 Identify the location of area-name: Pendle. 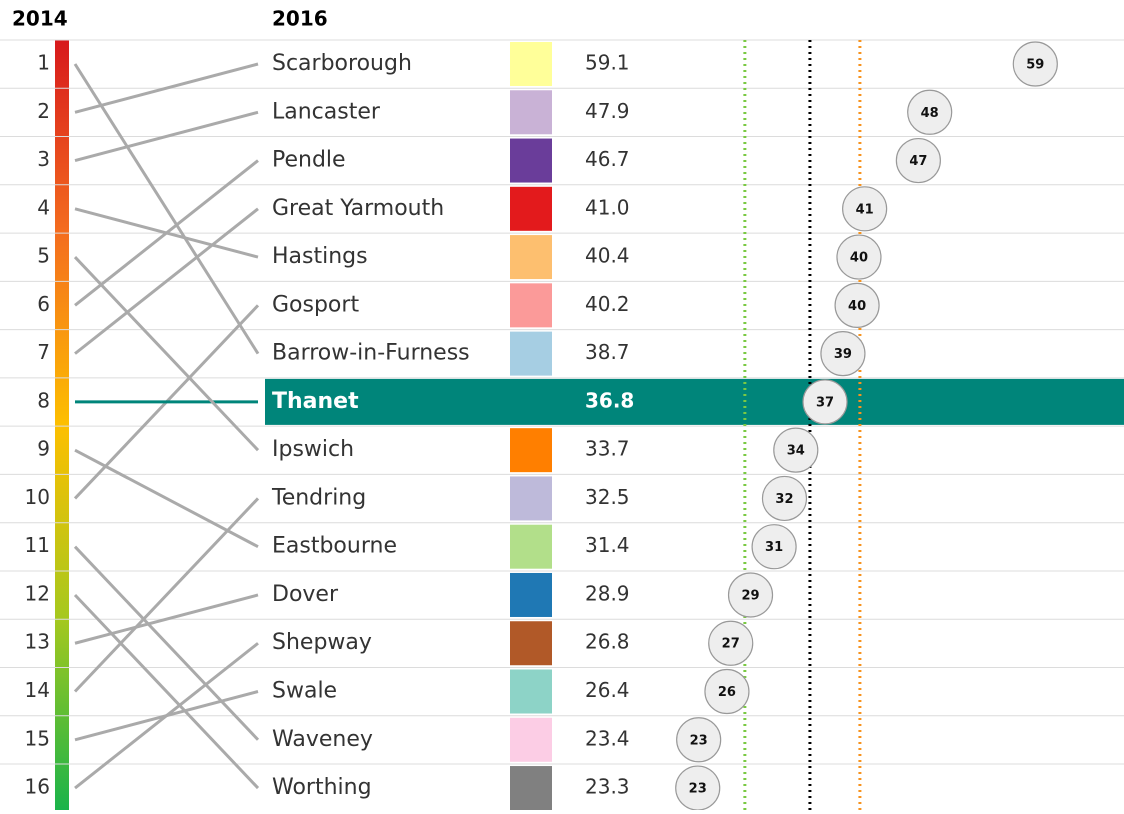
(309, 160).